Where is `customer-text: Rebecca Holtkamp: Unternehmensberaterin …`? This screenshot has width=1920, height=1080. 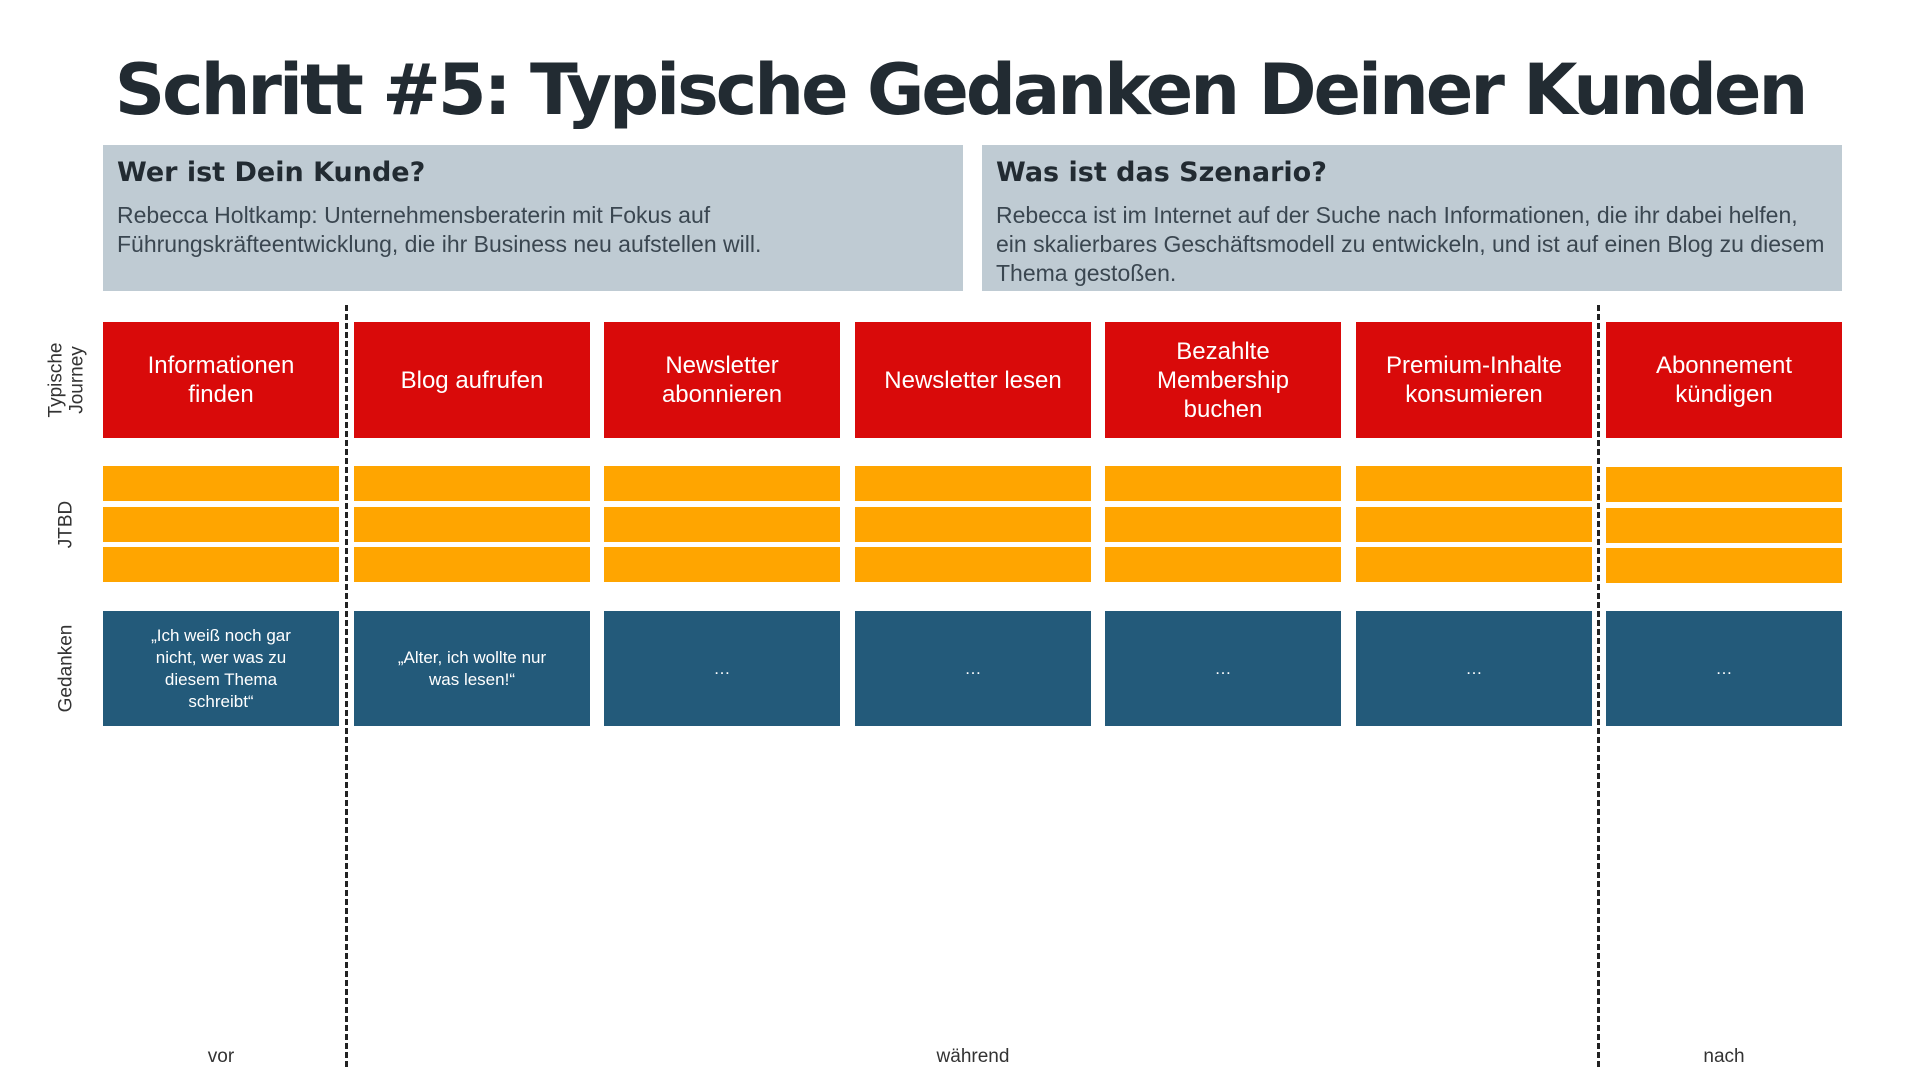
customer-text: Rebecca Holtkamp: Unternehmensberaterin … is located at coordinates (439, 229).